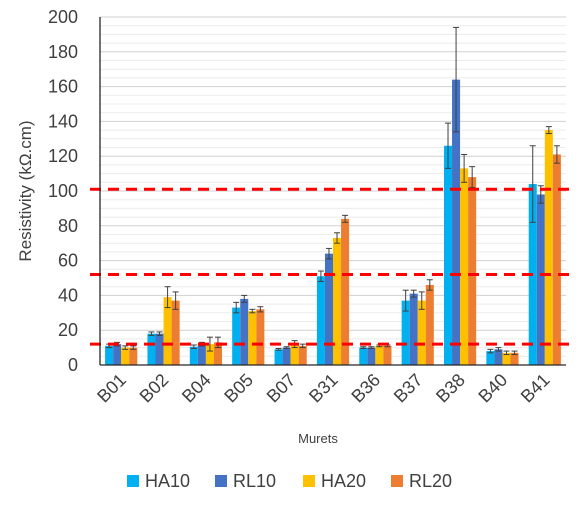 This screenshot has width=576, height=505. What do you see at coordinates (413, 329) in the screenshot?
I see `bar-rl10-b37` at bounding box center [413, 329].